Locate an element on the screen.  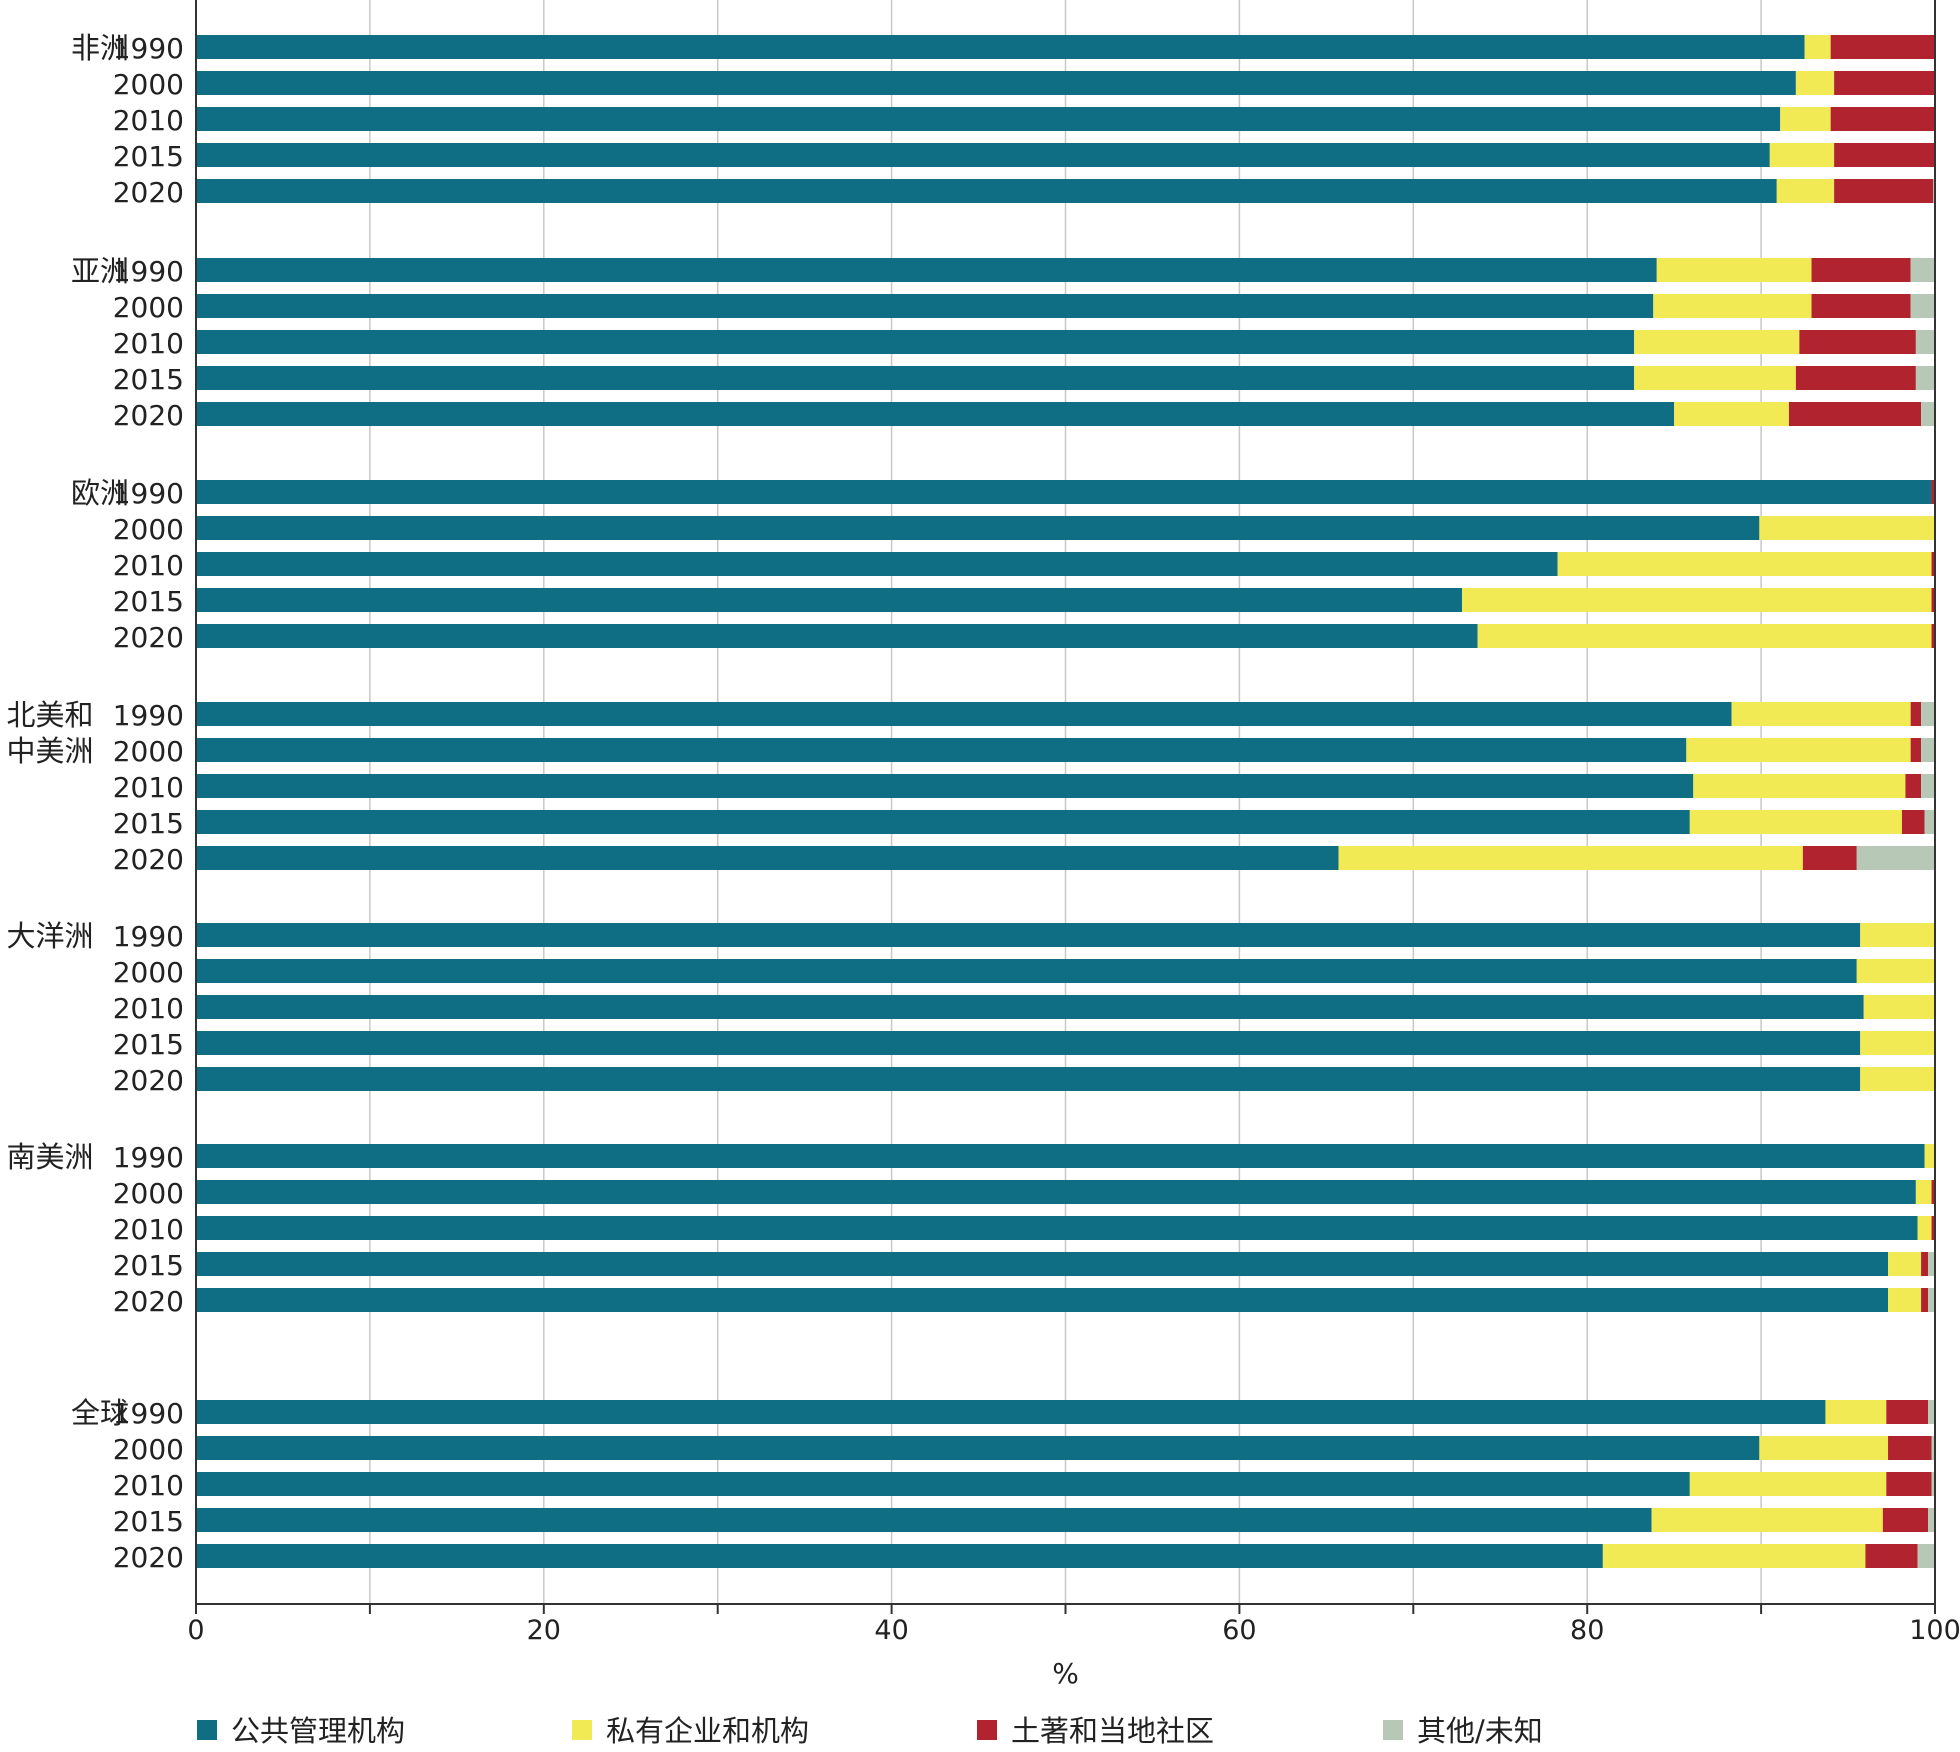
region-label: 亚洲 is located at coordinates (100, 271).